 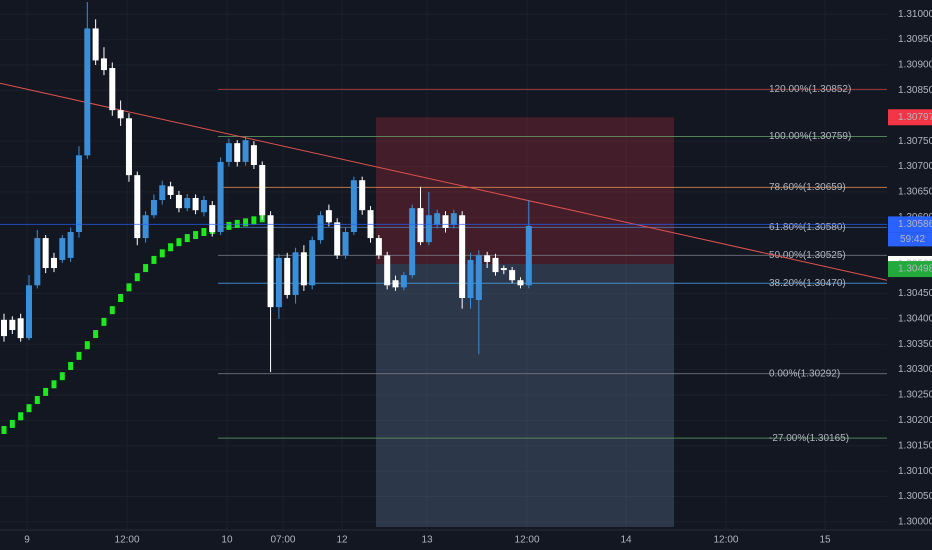 I want to click on y-tick-label: 1.30850, so click(x=915, y=90).